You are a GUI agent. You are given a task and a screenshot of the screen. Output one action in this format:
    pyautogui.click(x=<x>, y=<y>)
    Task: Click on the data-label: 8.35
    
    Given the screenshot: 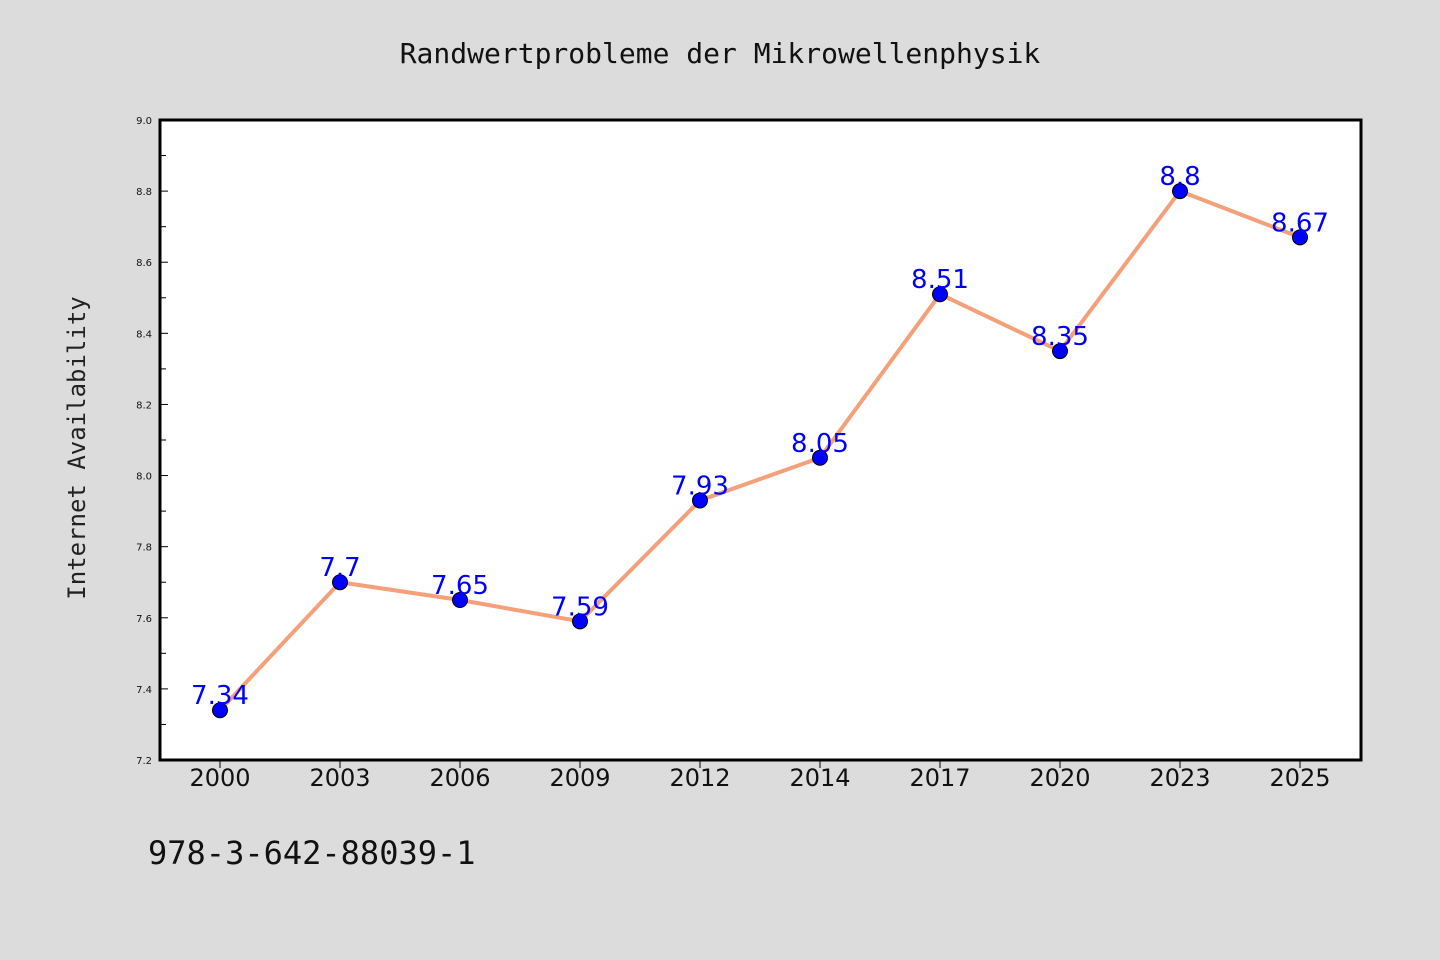 What is the action you would take?
    pyautogui.click(x=1060, y=337)
    